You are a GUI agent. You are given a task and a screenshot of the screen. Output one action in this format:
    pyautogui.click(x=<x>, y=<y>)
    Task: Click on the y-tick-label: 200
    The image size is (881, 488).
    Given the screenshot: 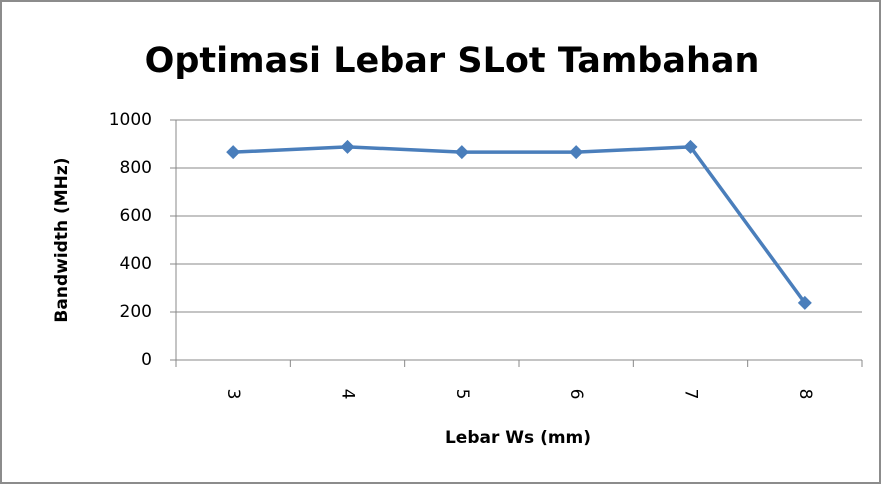 What is the action you would take?
    pyautogui.click(x=136, y=312)
    